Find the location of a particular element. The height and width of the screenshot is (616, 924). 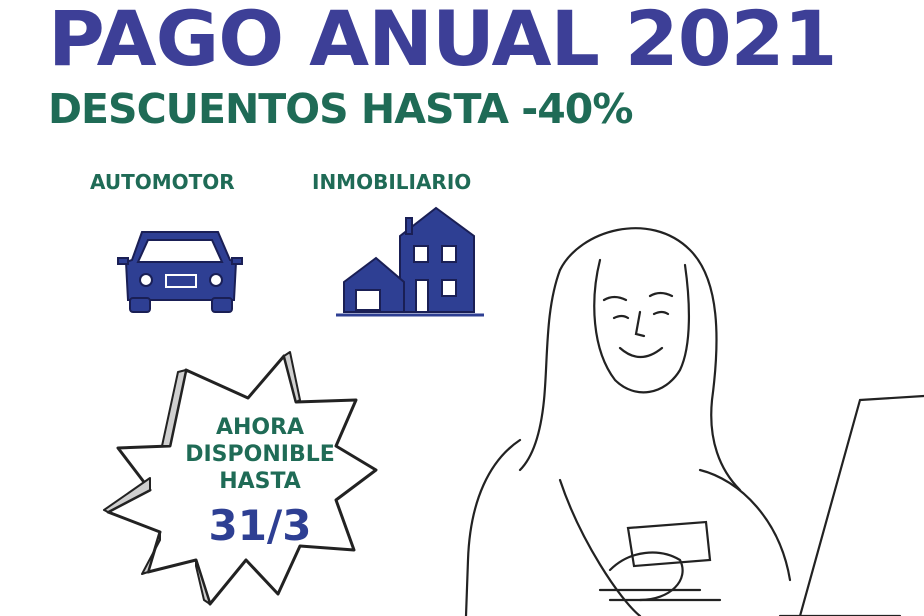

discount-subtitle: DESCUENTOS HASTA -40% is located at coordinates (340, 109).